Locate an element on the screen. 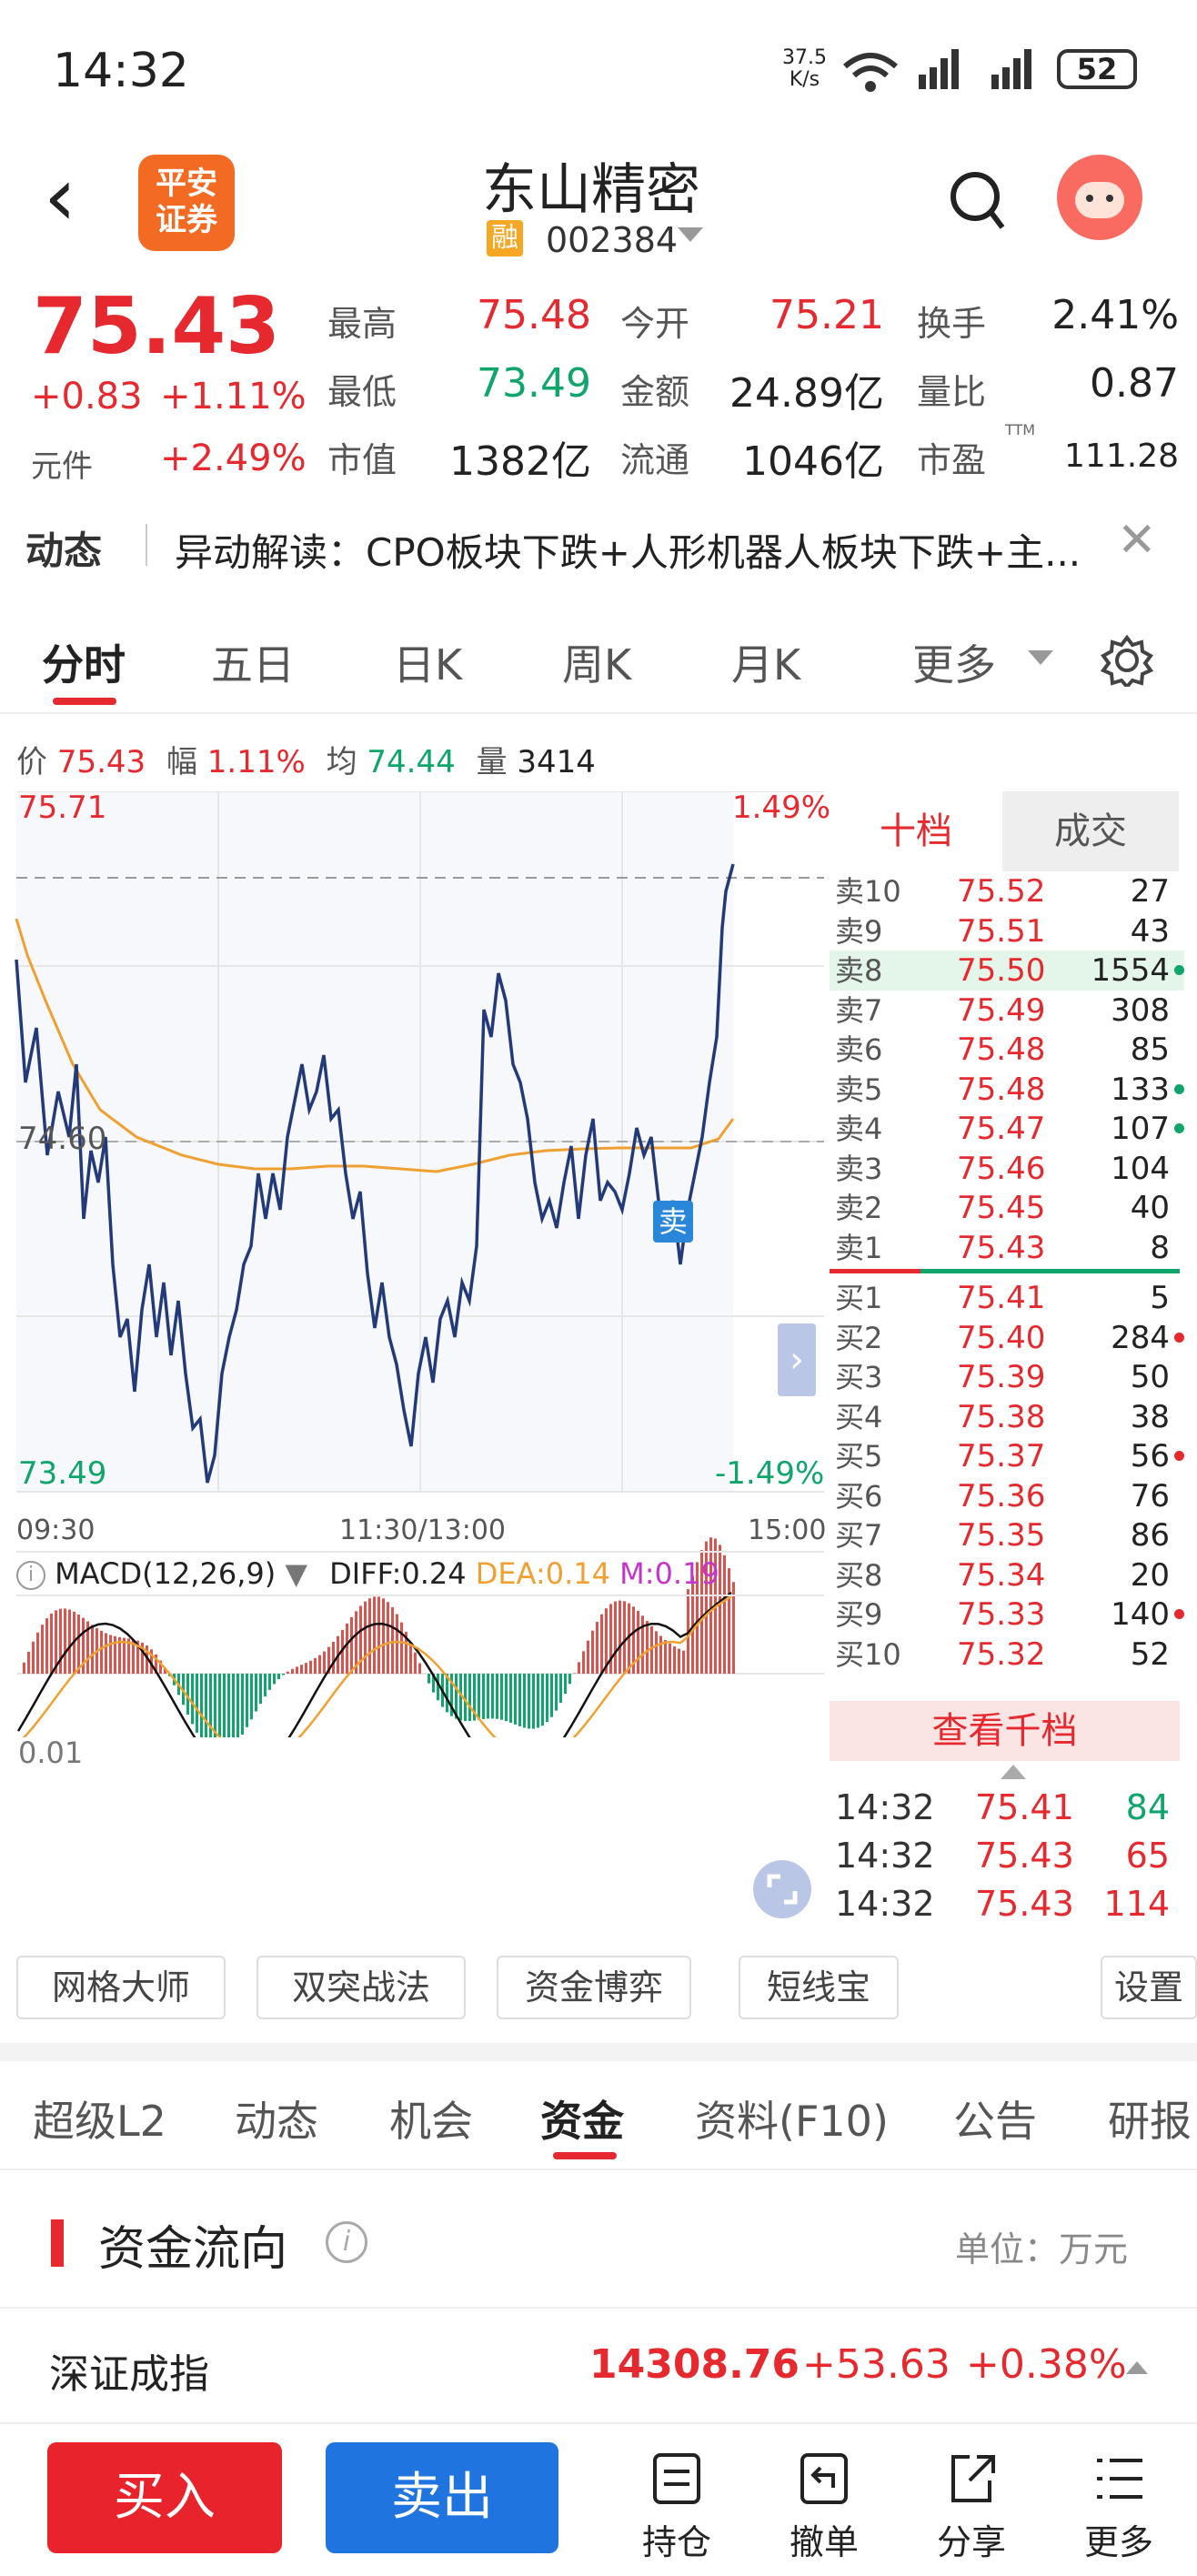 The width and height of the screenshot is (1197, 2576). fullscreen-icon is located at coordinates (782, 1889).